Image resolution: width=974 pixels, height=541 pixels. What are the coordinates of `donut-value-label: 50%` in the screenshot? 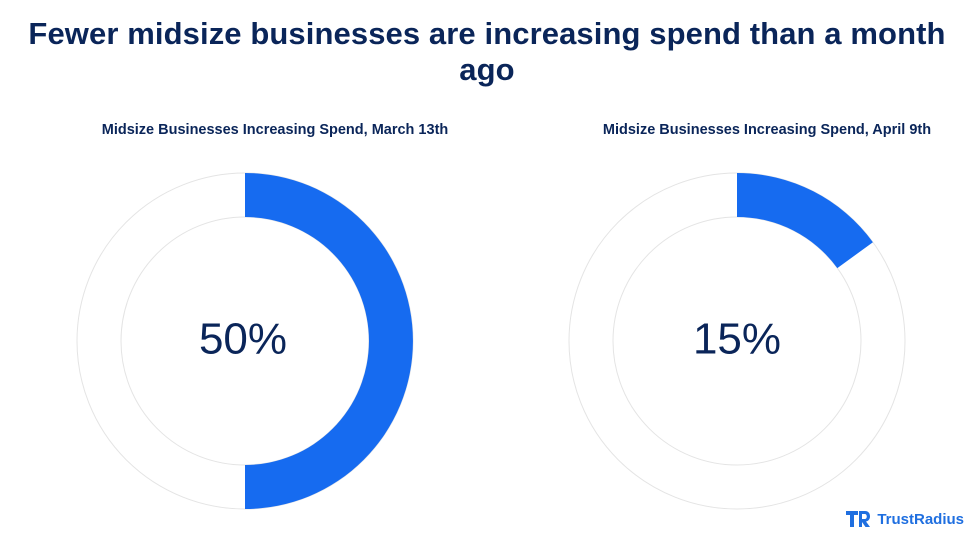 It's located at (243, 339).